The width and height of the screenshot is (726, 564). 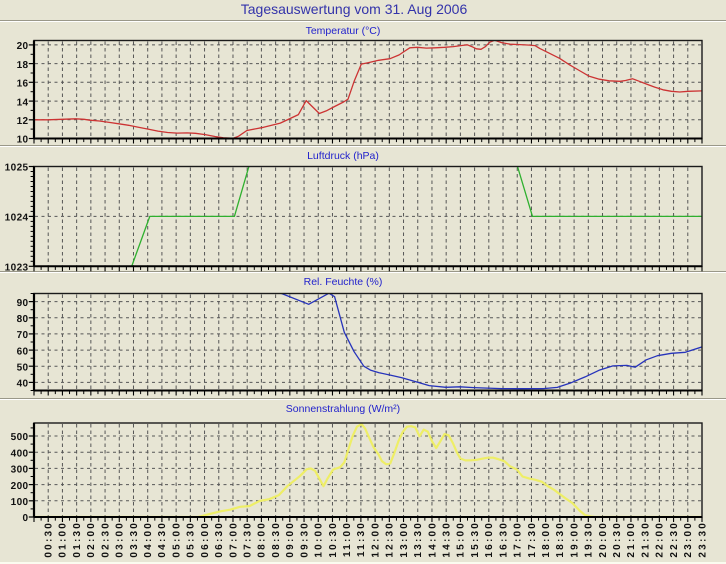 What do you see at coordinates (134, 539) in the screenshot?
I see `svg-text: 03:30` at bounding box center [134, 539].